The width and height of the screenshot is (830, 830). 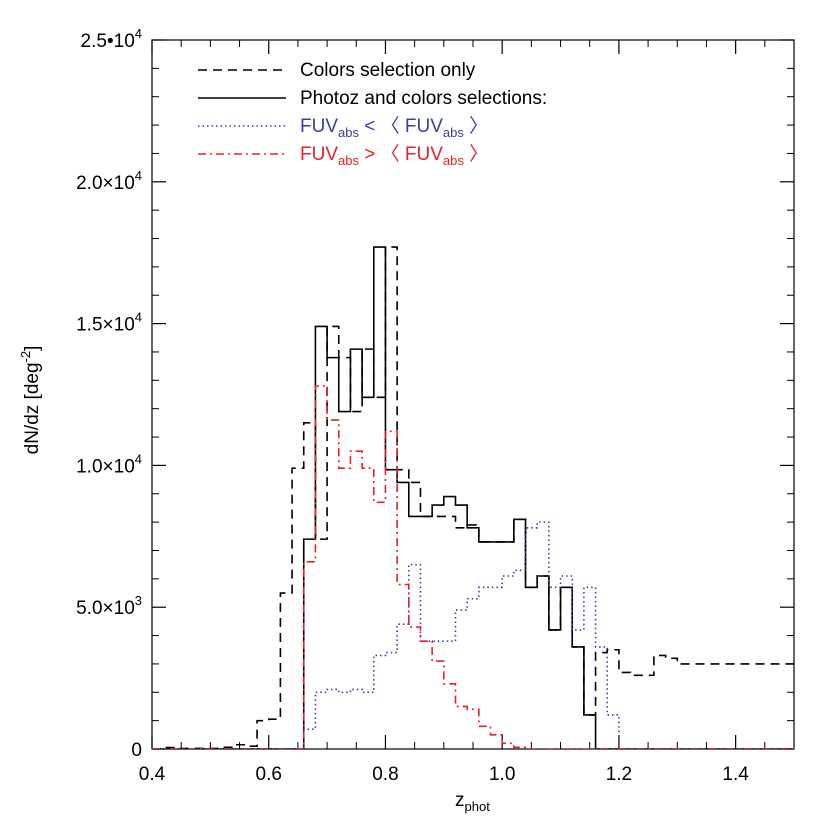 I want to click on legend-text: Photoz and colors selections:, so click(x=423, y=98).